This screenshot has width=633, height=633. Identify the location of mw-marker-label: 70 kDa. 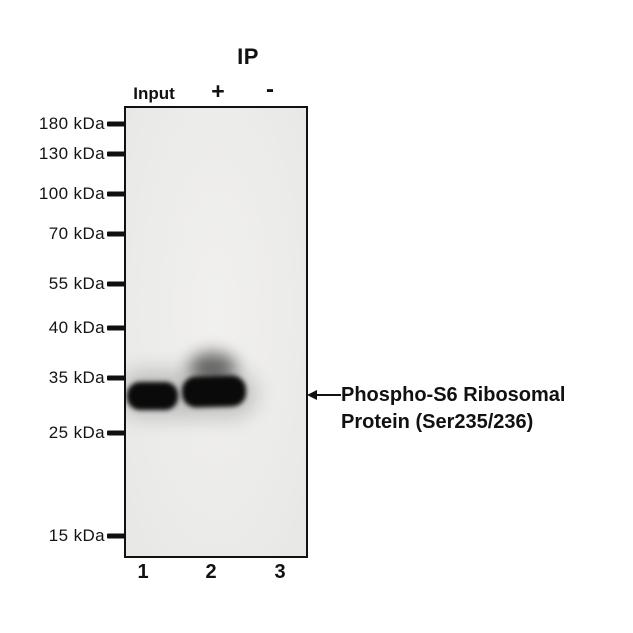
(76, 233).